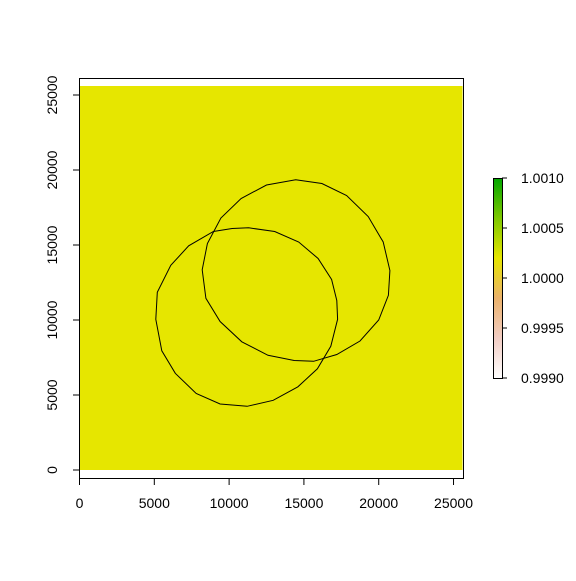 This screenshot has width=576, height=581. What do you see at coordinates (52, 319) in the screenshot?
I see `y-tick-label-2: 10000` at bounding box center [52, 319].